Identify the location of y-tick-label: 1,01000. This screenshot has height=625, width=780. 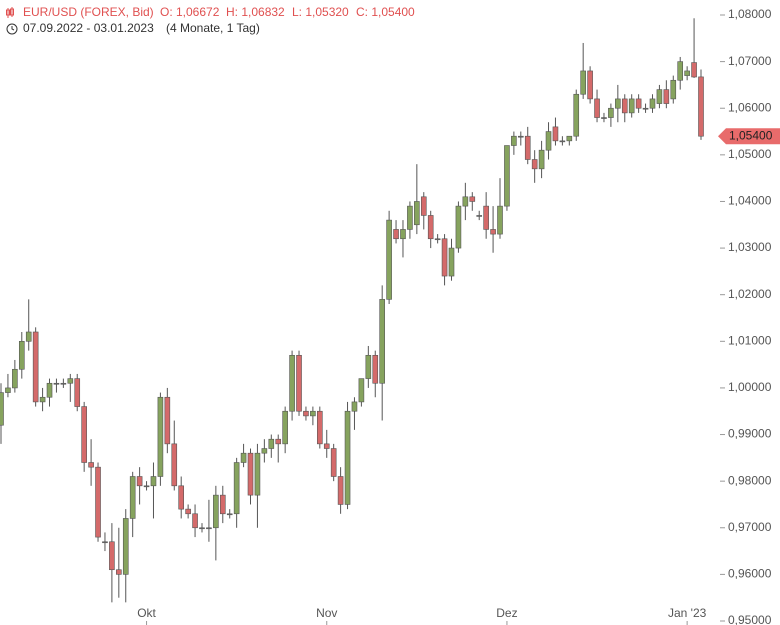
(750, 340).